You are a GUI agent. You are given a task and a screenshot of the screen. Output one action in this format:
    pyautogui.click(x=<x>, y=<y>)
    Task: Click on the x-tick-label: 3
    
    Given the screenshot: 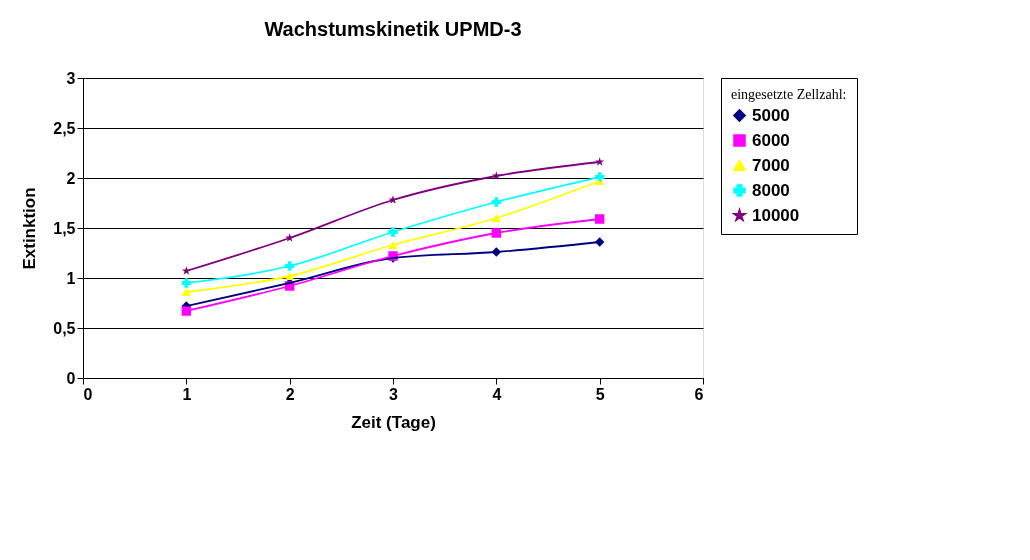 What is the action you would take?
    pyautogui.click(x=394, y=394)
    